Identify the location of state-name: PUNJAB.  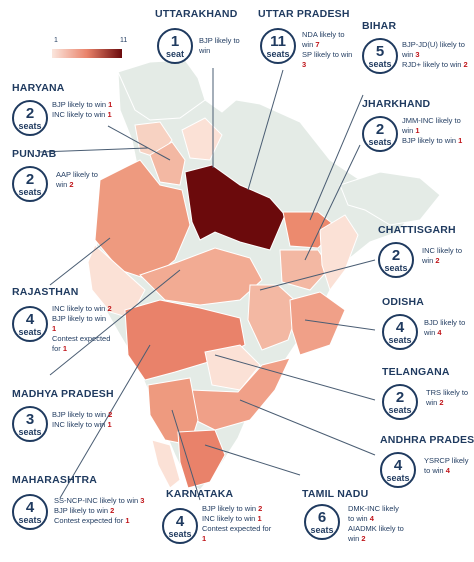
(34, 154).